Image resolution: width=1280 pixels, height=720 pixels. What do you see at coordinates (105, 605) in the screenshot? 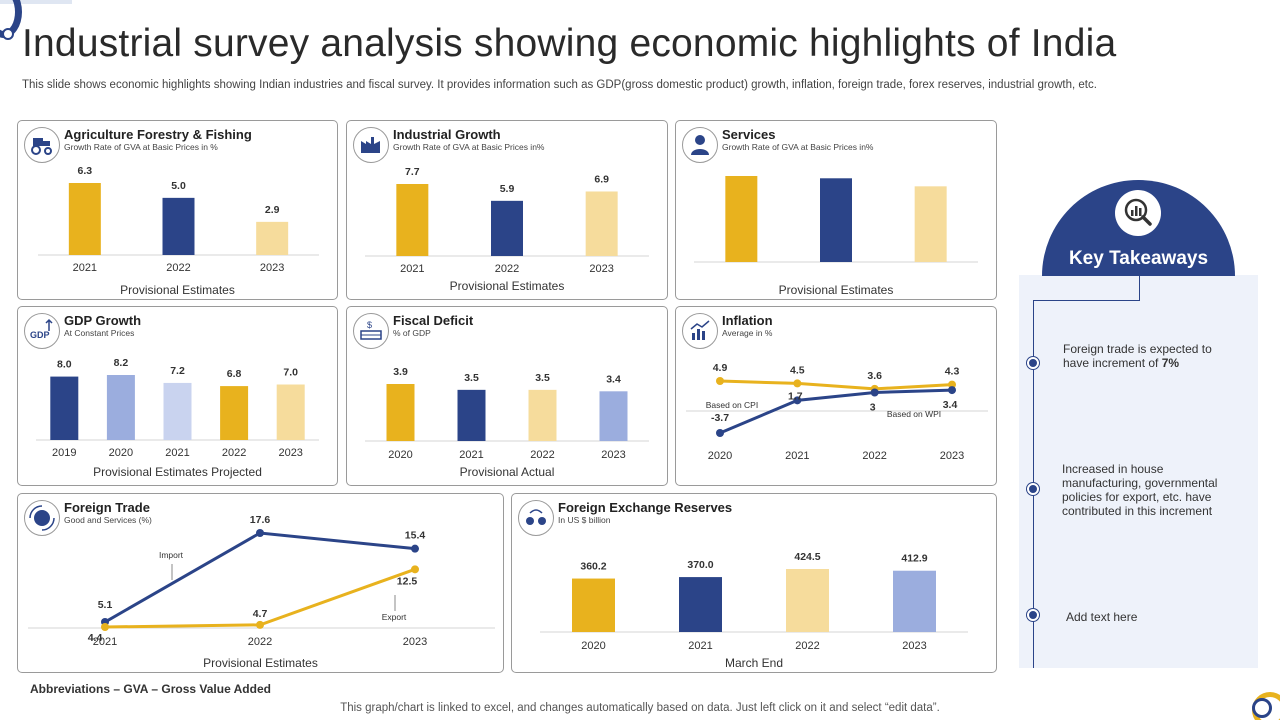
I see `data-label: 5.1` at bounding box center [105, 605].